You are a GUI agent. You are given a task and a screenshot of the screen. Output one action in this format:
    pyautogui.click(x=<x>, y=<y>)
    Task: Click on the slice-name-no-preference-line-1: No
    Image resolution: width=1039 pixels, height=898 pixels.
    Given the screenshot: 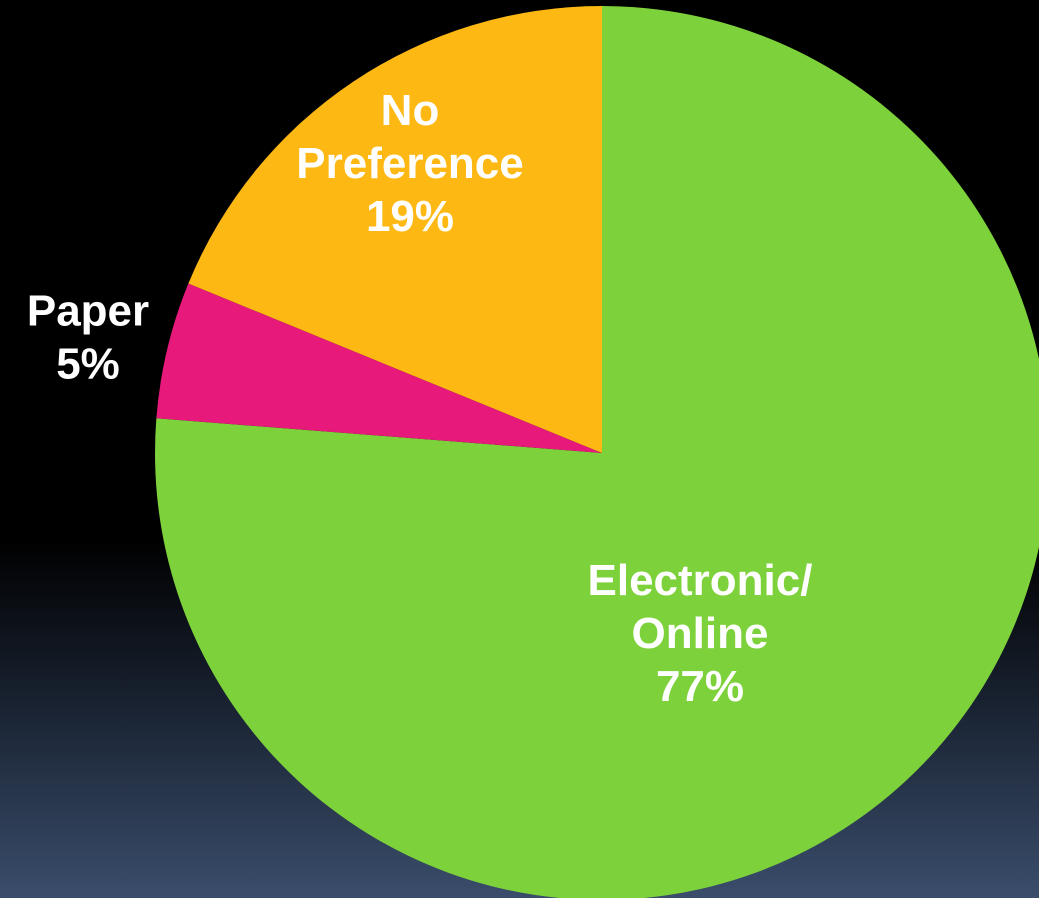 What is the action you would take?
    pyautogui.click(x=410, y=110)
    